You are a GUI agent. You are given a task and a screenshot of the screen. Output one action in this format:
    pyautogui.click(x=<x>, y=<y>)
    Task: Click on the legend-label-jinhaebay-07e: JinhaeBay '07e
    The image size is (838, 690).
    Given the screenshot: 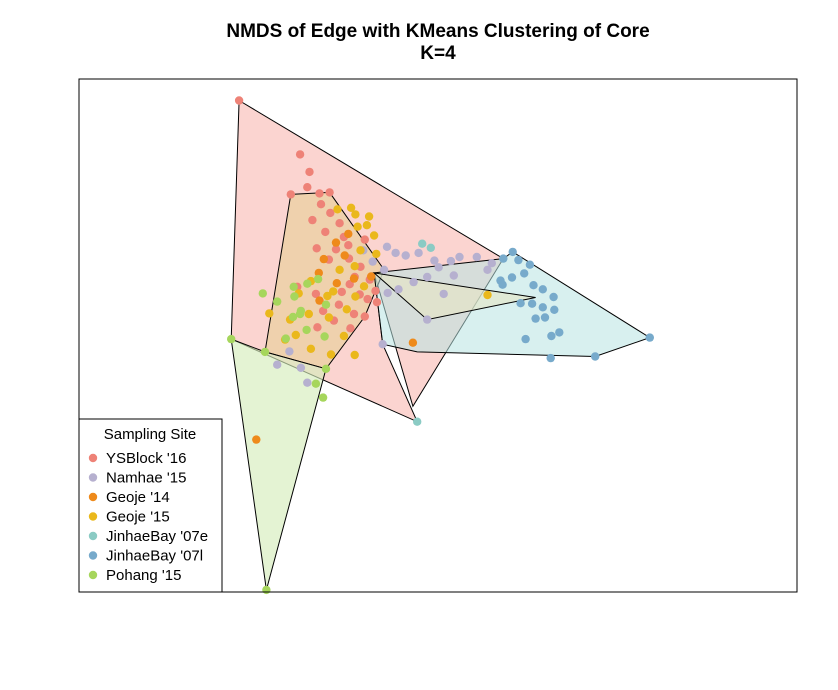 What is the action you would take?
    pyautogui.click(x=157, y=536)
    